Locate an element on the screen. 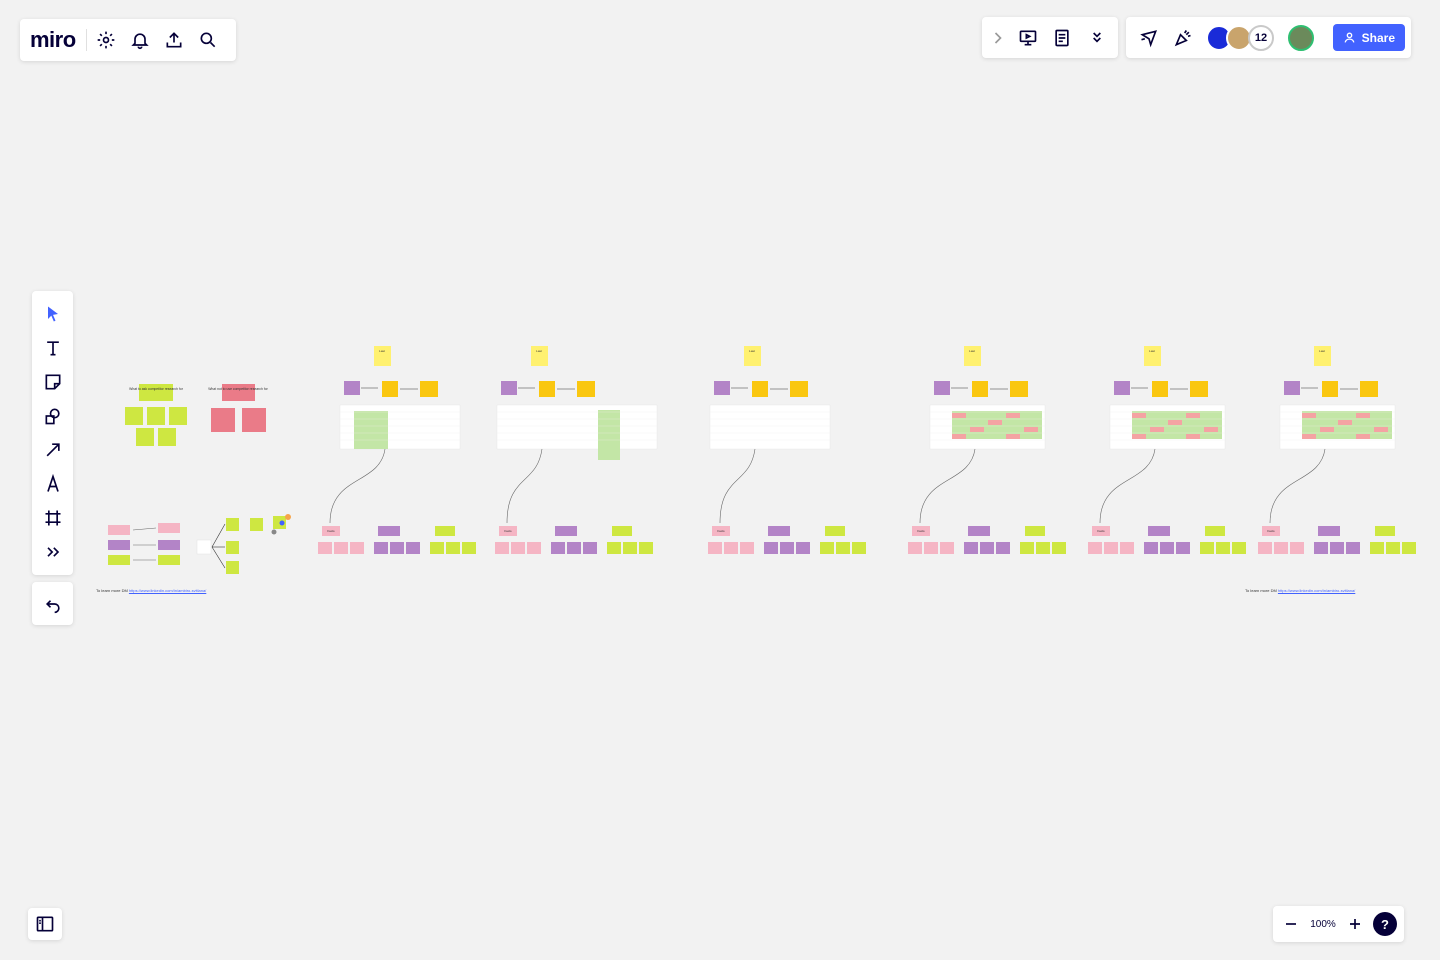 The height and width of the screenshot is (960, 1440). help-button: ? is located at coordinates (1385, 924).